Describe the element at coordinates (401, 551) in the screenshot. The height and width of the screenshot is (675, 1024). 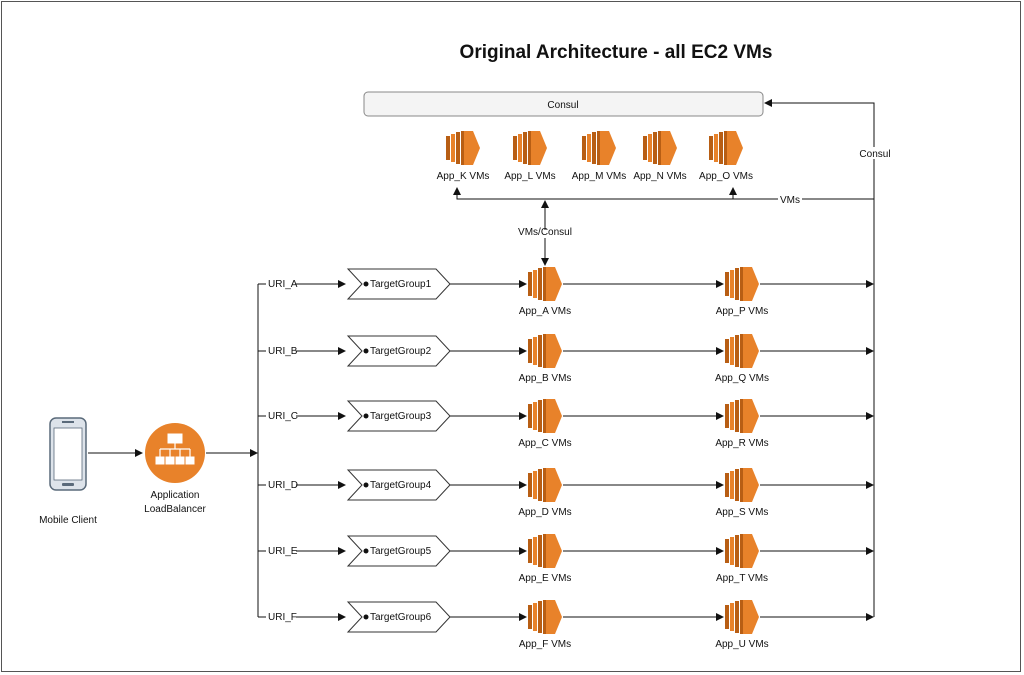
I see `target-group-label: TargetGroup5` at that location.